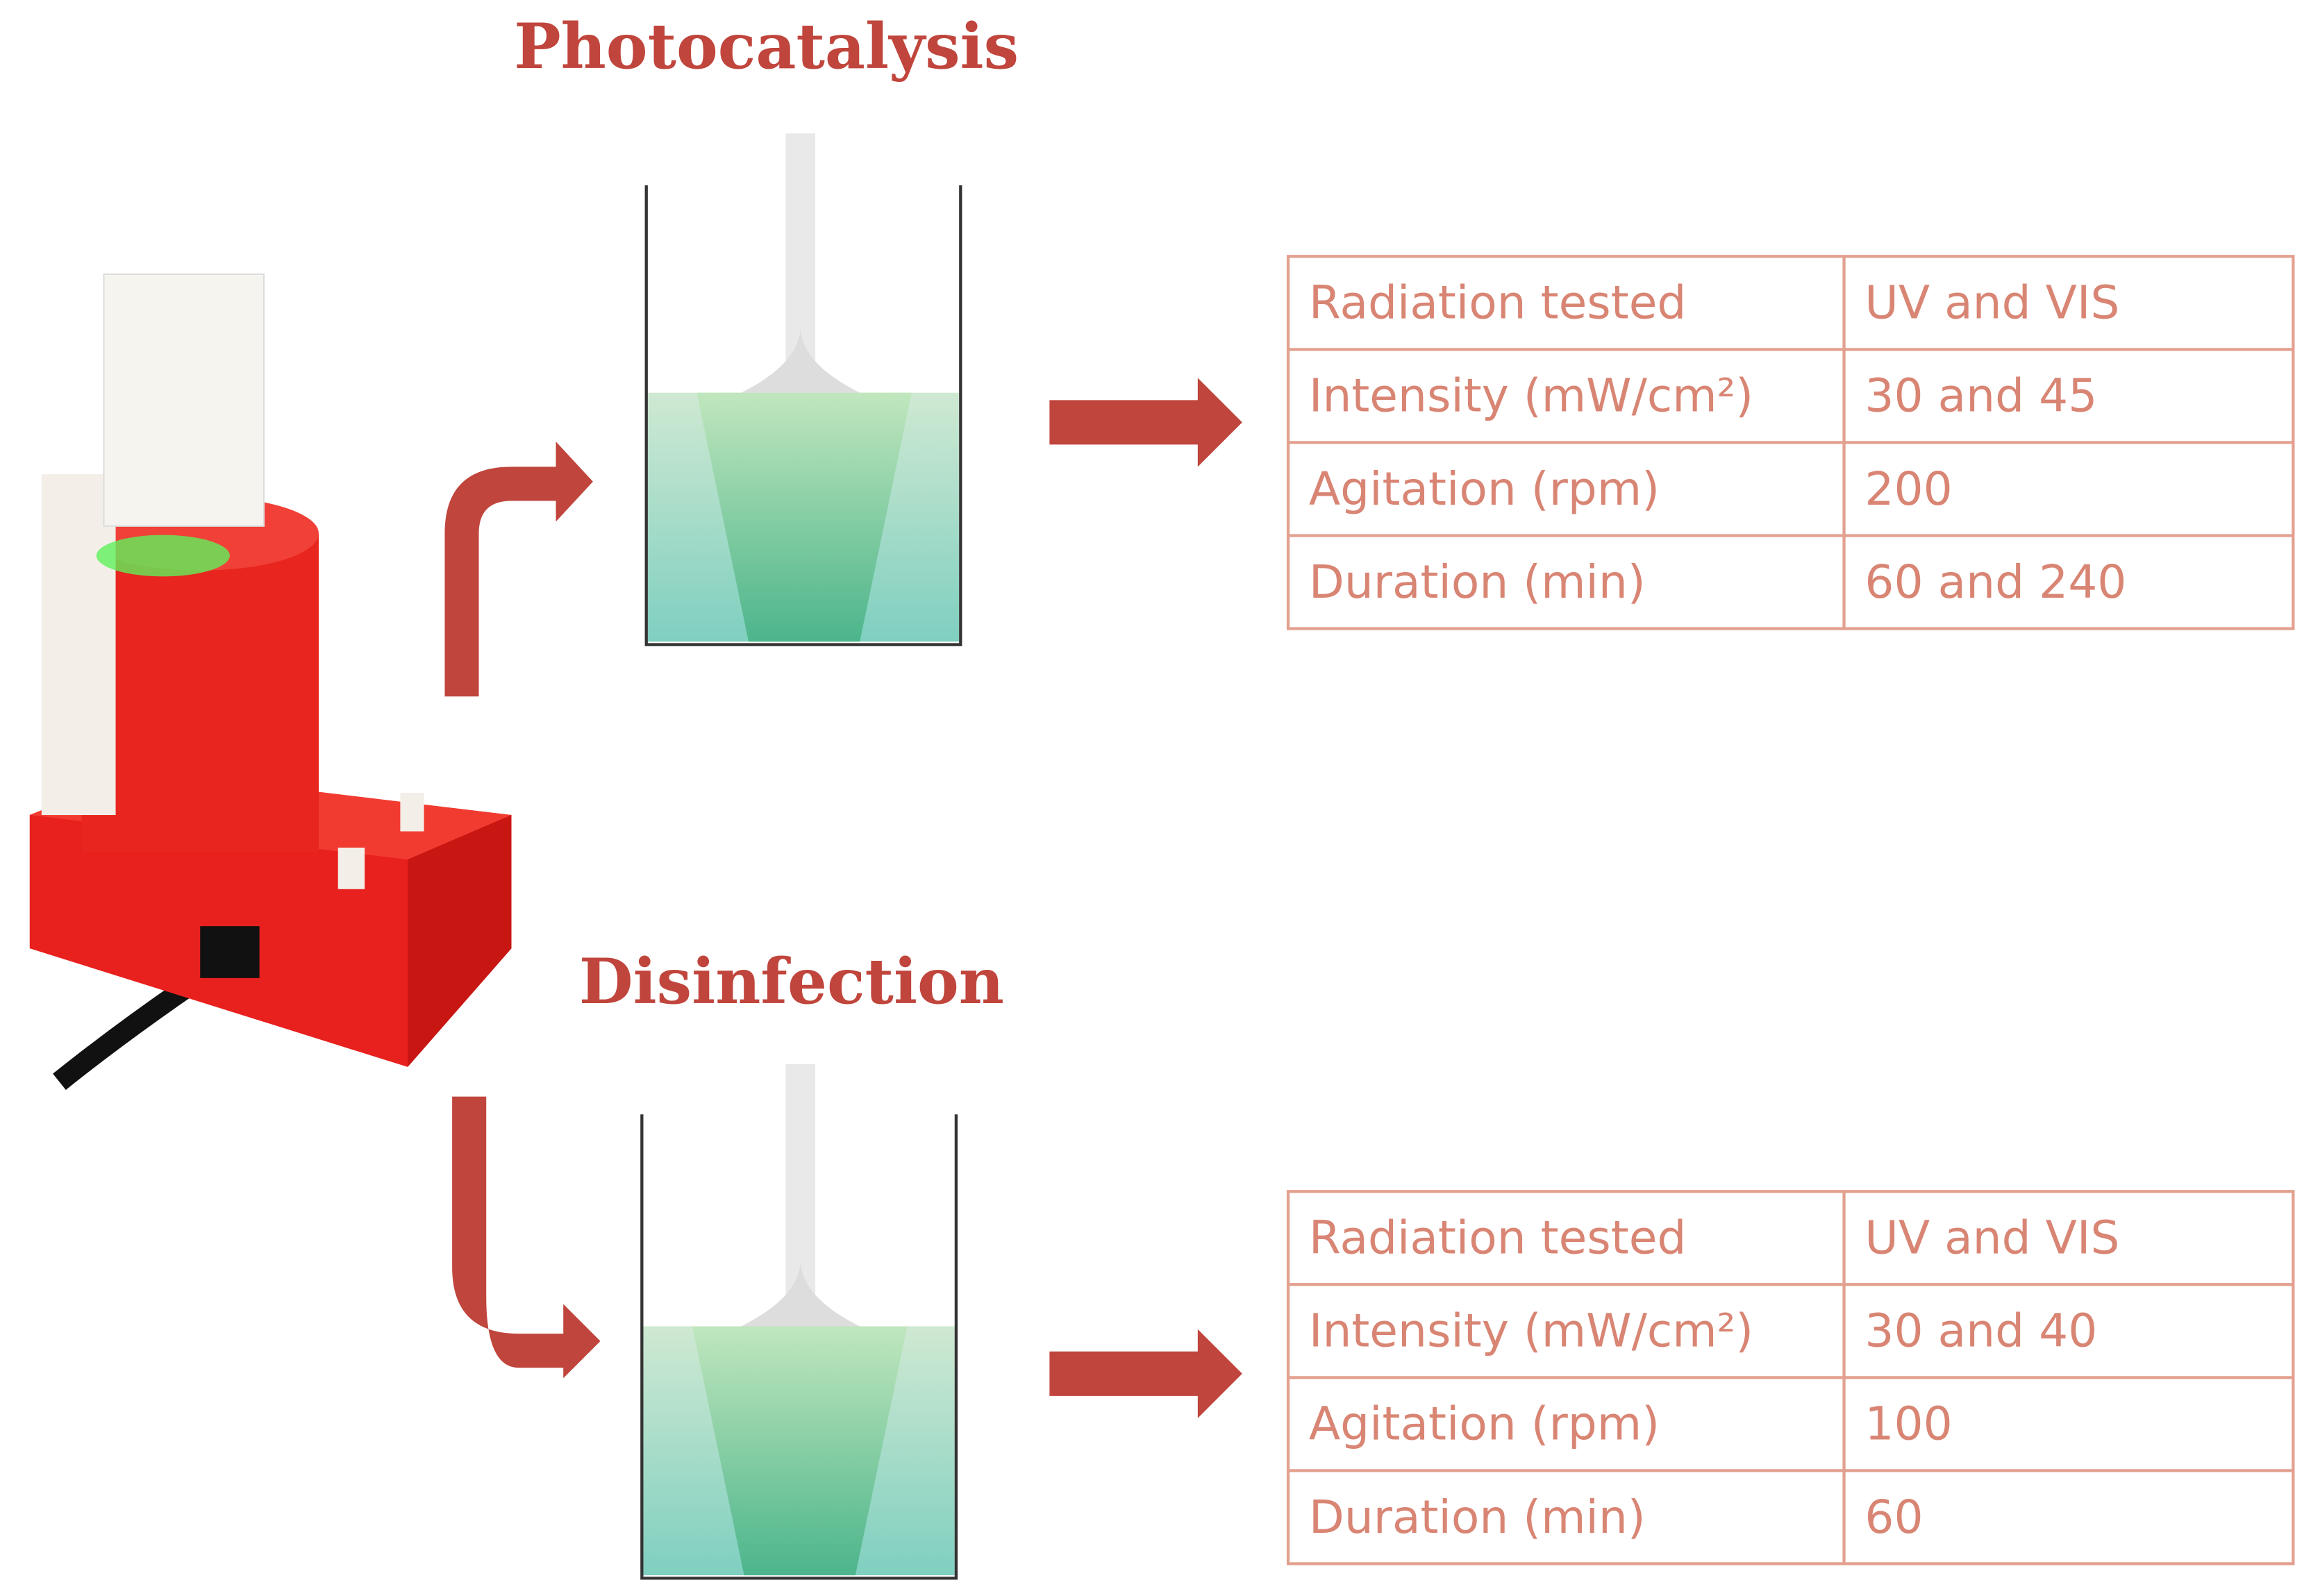  What do you see at coordinates (767, 47) in the screenshot?
I see `section-title: Photocatalysis` at bounding box center [767, 47].